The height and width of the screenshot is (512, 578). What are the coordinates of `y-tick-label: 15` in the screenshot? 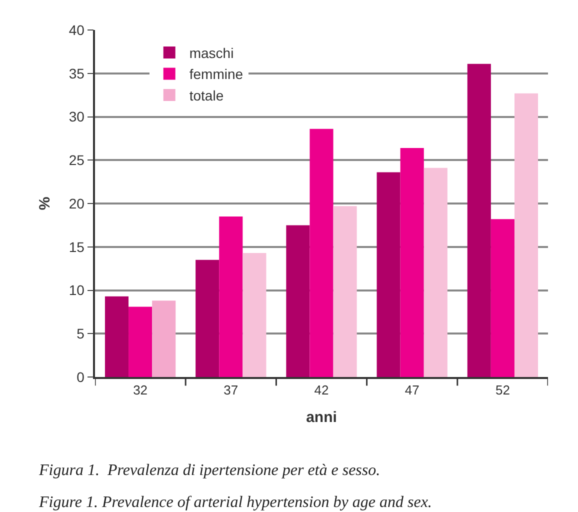 It's located at (76, 246).